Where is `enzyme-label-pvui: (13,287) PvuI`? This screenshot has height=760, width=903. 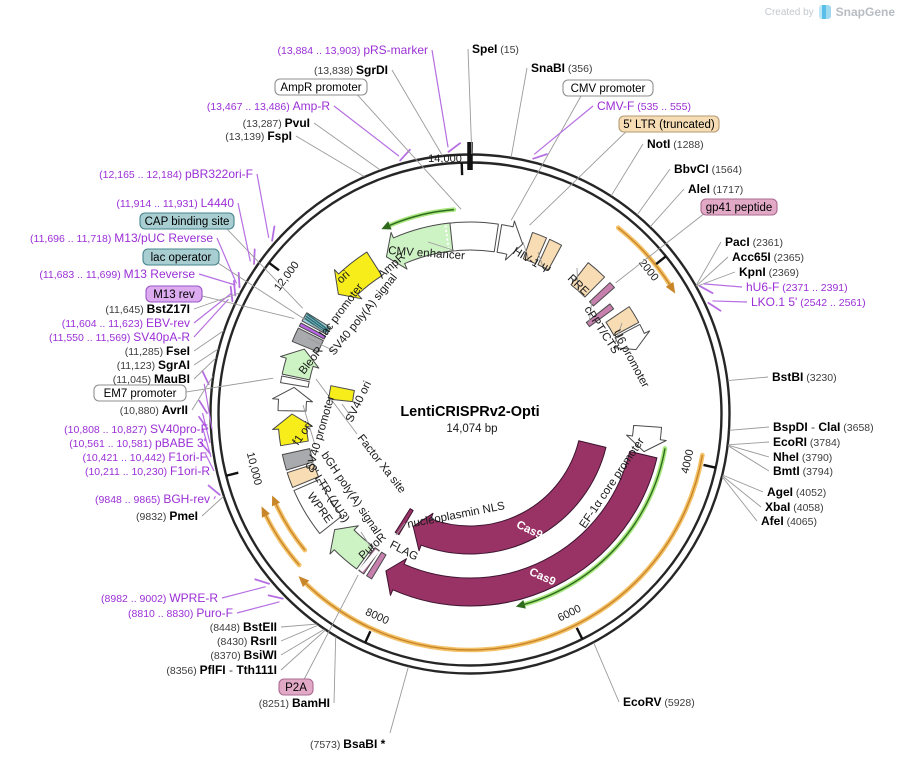
enzyme-label-pvui: (13,287) PvuI is located at coordinates (312, 143).